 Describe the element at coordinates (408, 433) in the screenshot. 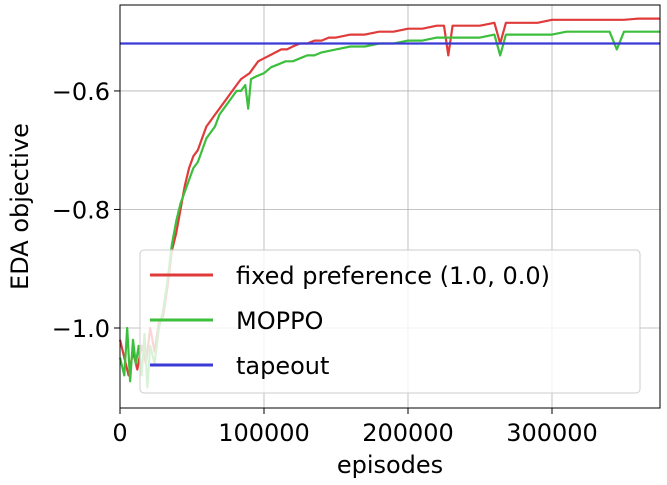

I see `x-tick-label: 200000` at that location.